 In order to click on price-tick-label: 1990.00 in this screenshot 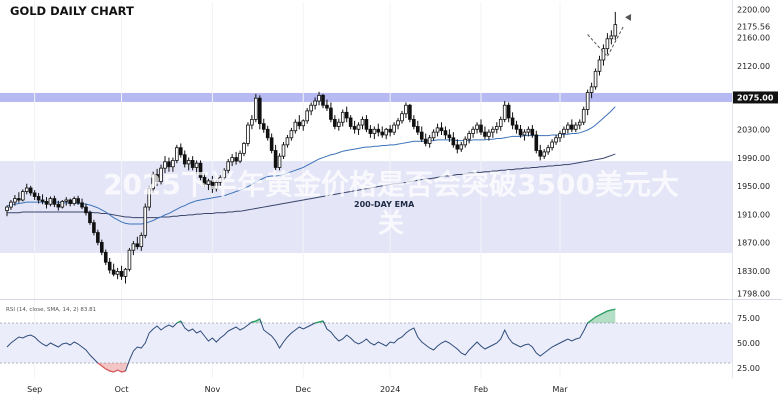, I will do `click(753, 158)`.